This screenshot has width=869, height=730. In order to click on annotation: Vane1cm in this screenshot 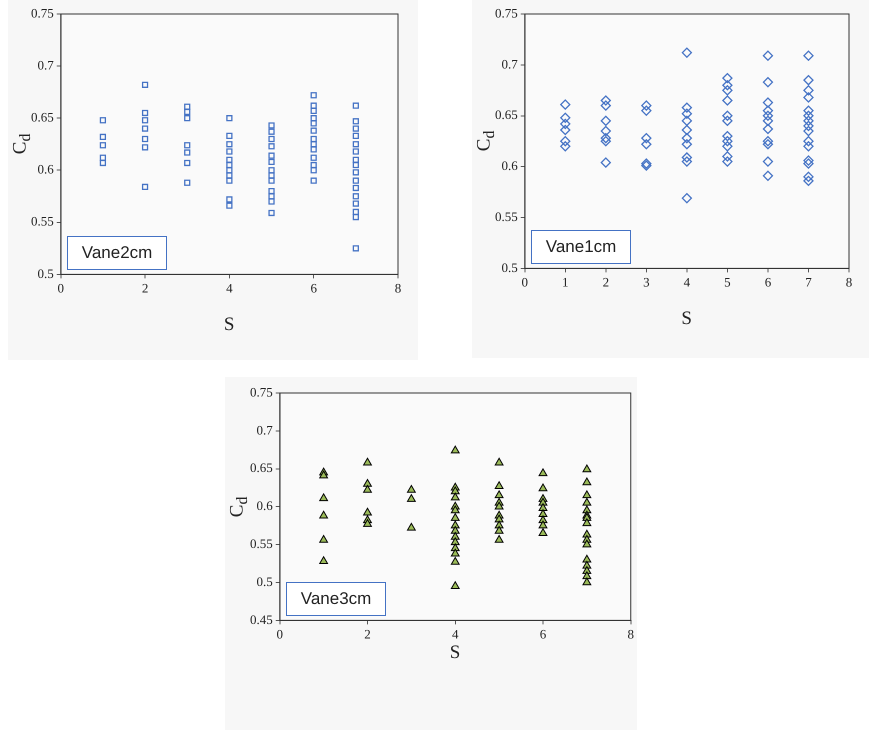, I will do `click(581, 247)`.